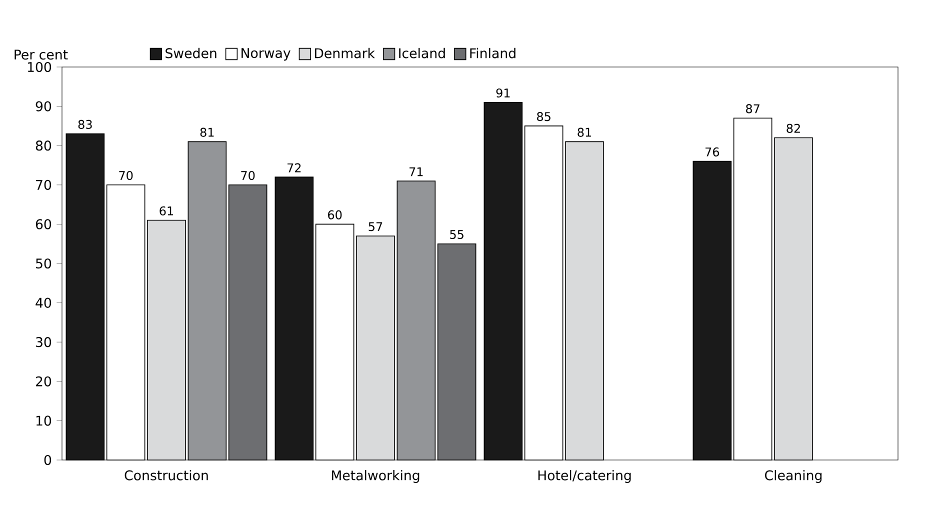 This screenshot has width=928, height=515. I want to click on y-axis-title: Per cent, so click(41, 55).